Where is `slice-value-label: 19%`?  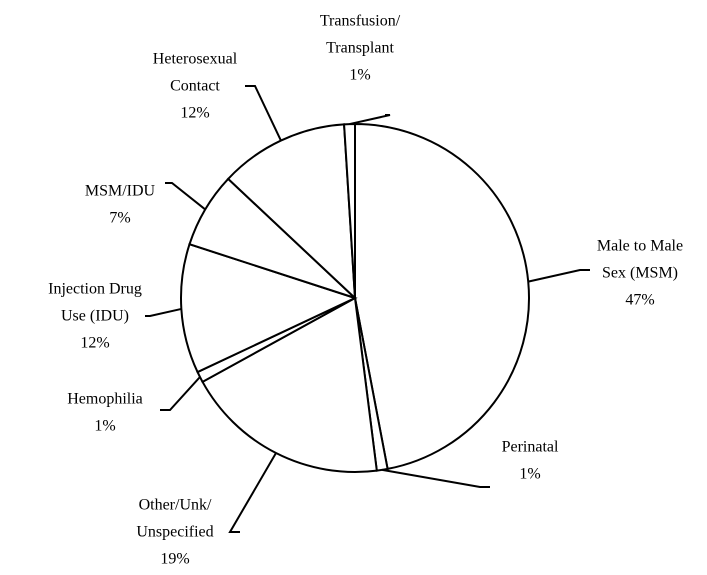
slice-value-label: 19% is located at coordinates (174, 559).